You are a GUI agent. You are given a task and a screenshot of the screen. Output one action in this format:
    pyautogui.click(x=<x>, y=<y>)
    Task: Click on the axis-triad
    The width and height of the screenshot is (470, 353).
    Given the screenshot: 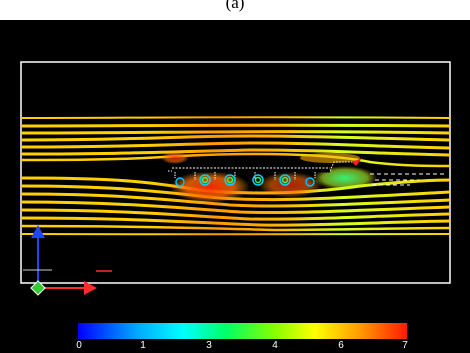 What is the action you would take?
    pyautogui.click(x=67, y=260)
    